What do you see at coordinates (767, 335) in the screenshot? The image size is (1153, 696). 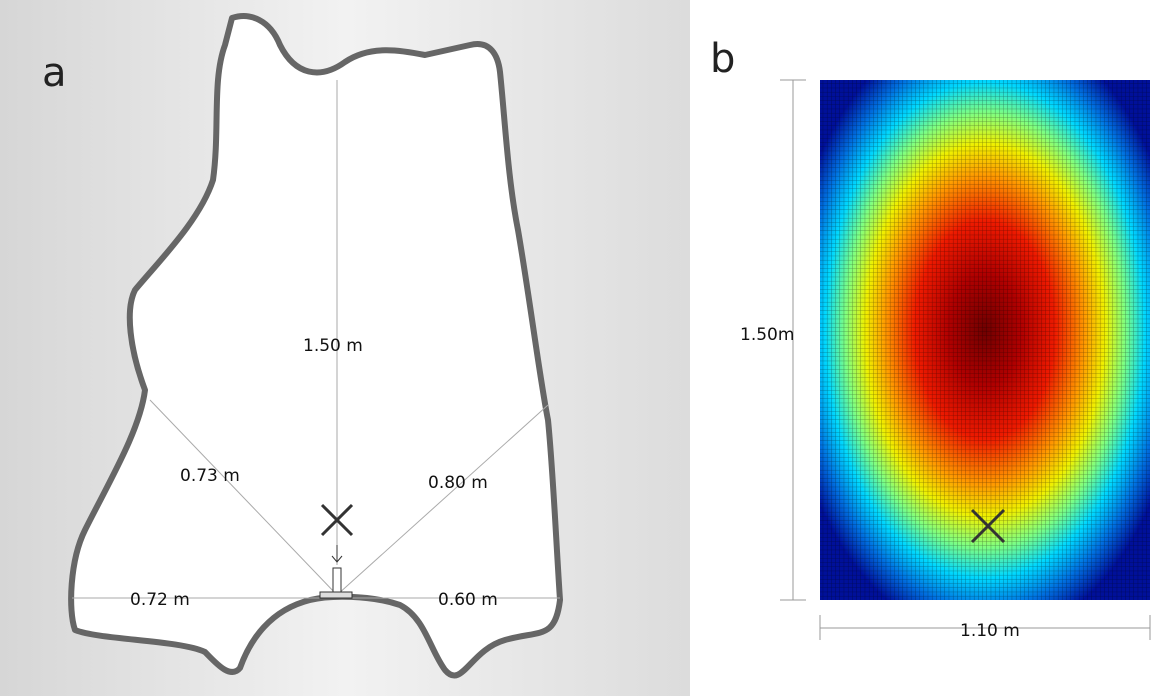 I see `dimension-label: 1.50m` at bounding box center [767, 335].